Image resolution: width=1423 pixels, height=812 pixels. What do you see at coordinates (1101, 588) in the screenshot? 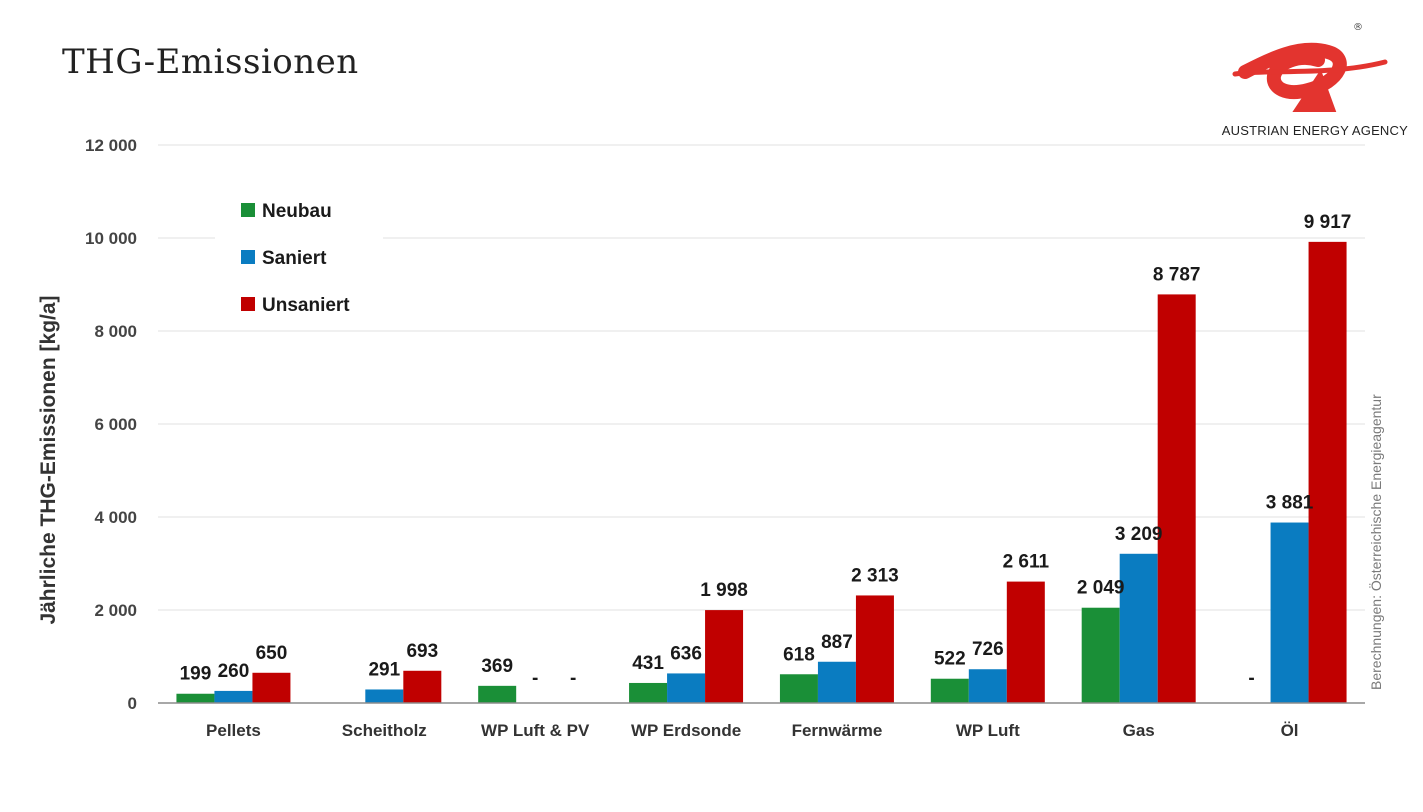
I see `data-label: 2 049` at bounding box center [1101, 588].